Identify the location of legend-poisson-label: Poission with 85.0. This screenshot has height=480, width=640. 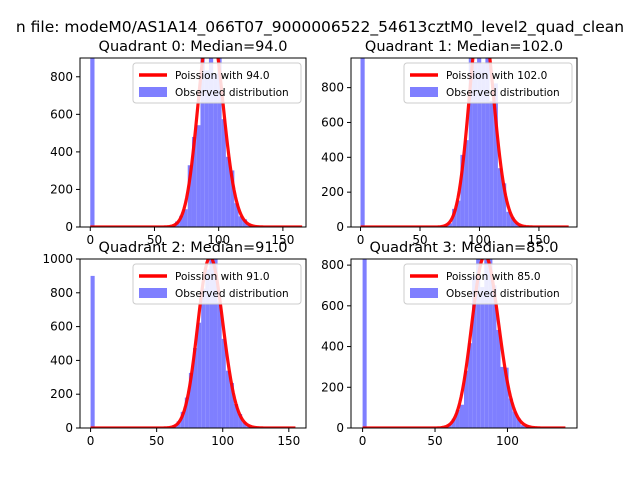
(493, 277).